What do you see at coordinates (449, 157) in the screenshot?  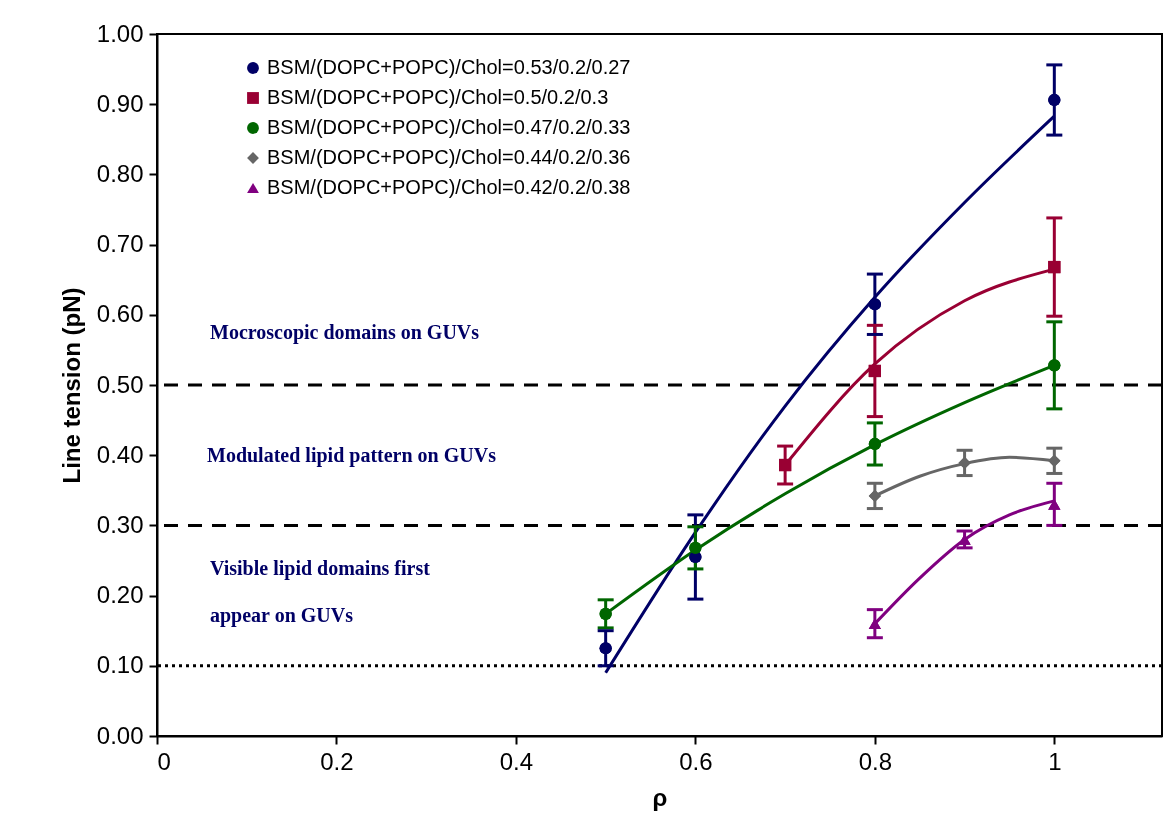 I see `legend-label: BSM/(DOPC+POPC)/Chol=0.44/0.2/0.36` at bounding box center [449, 157].